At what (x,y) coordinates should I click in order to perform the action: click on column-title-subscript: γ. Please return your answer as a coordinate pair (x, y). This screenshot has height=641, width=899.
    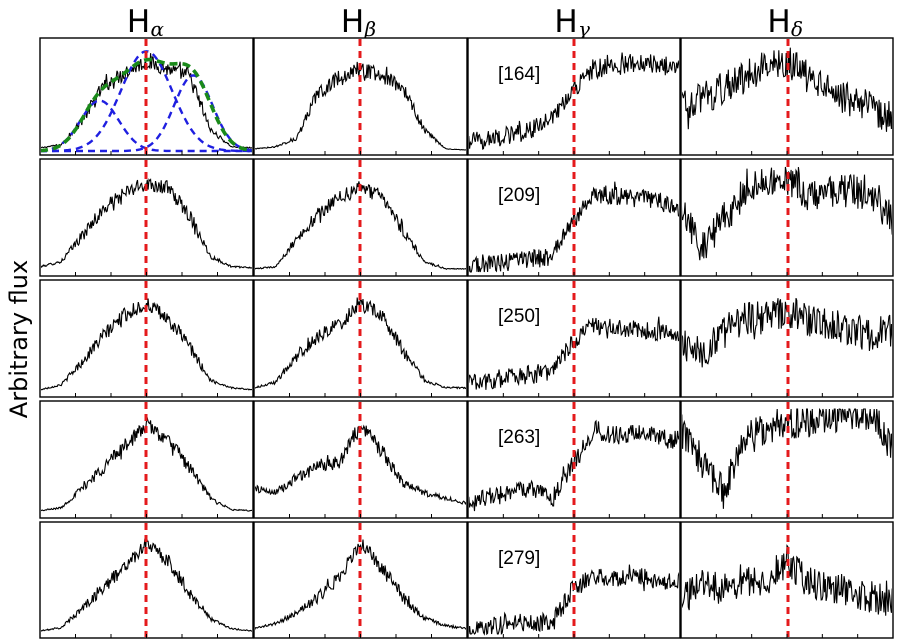
    Looking at the image, I should click on (584, 29).